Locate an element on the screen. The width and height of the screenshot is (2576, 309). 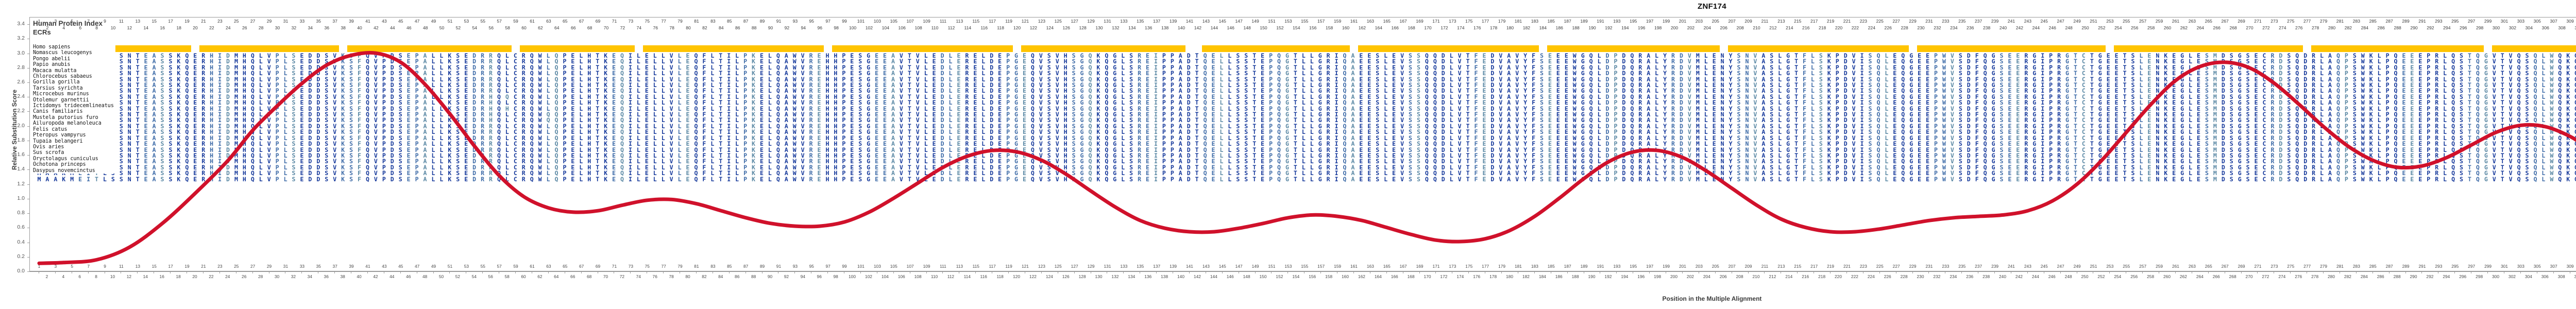
ecr-track is located at coordinates (1303, 48).